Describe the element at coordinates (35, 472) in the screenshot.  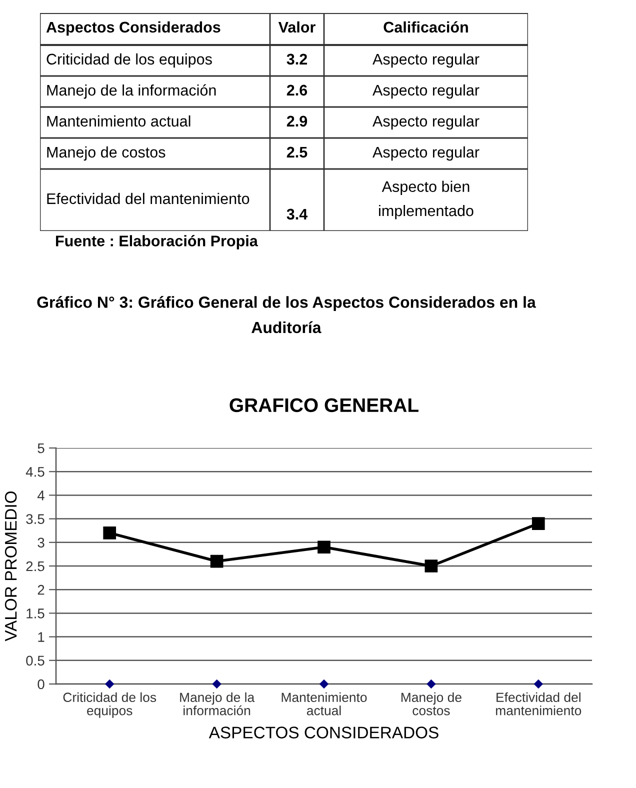
I see `y-tick-label: 4.5` at that location.